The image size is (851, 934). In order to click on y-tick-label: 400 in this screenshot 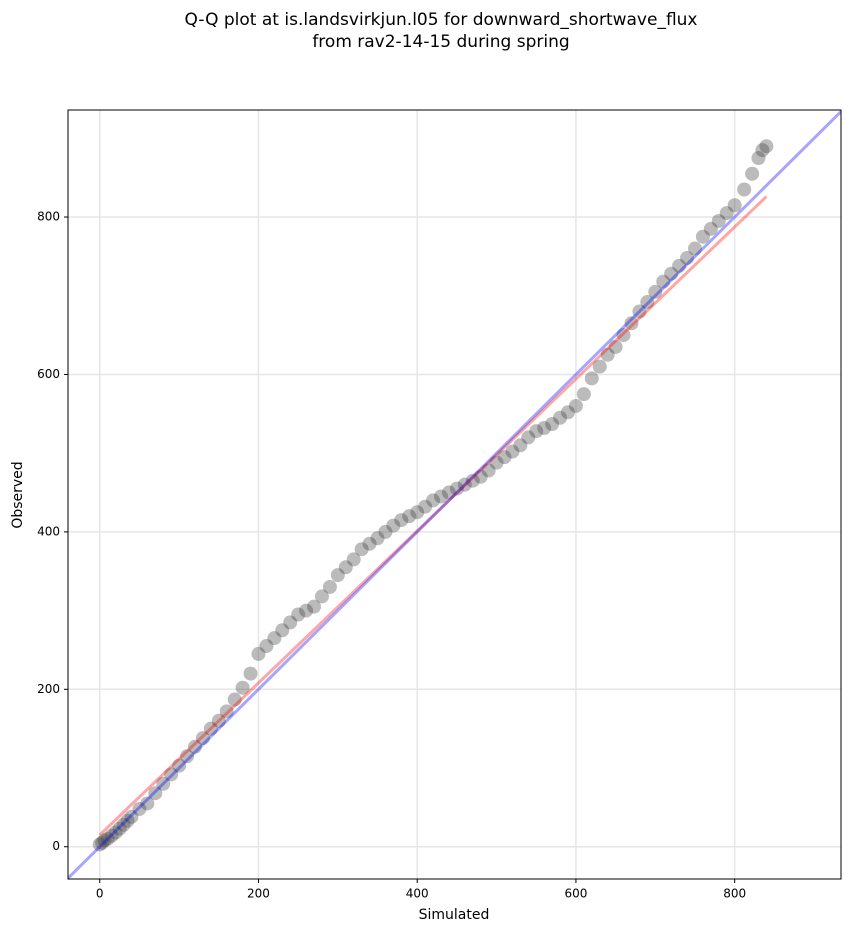, I will do `click(48, 531)`.